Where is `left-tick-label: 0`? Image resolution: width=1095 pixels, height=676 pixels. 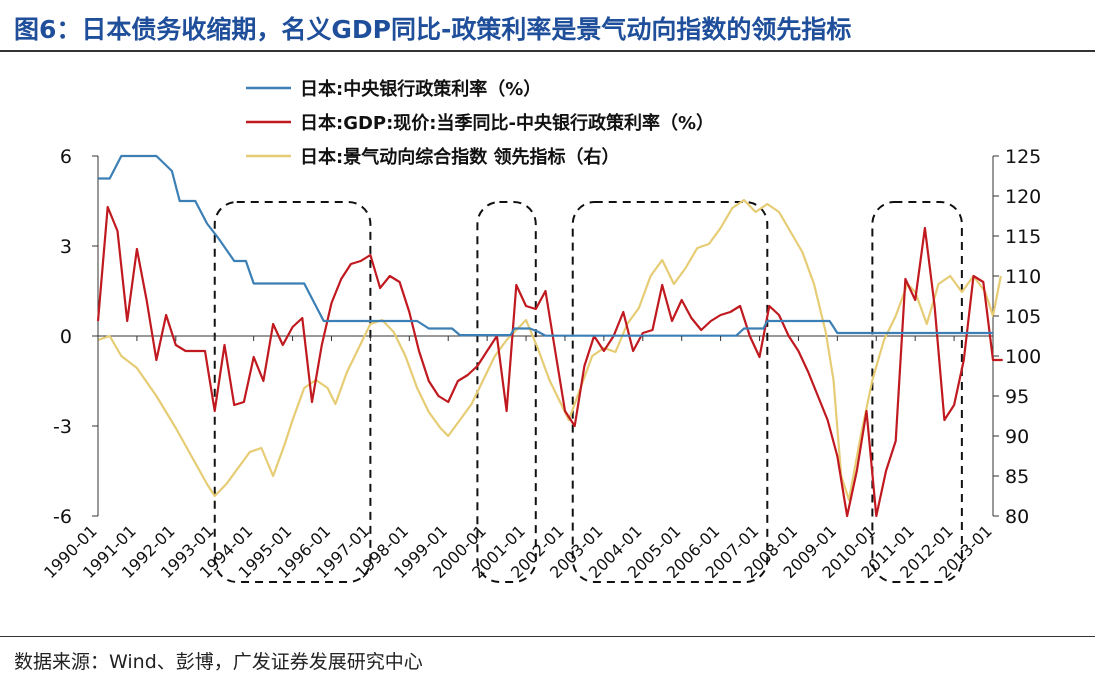 left-tick-label: 0 is located at coordinates (66, 337).